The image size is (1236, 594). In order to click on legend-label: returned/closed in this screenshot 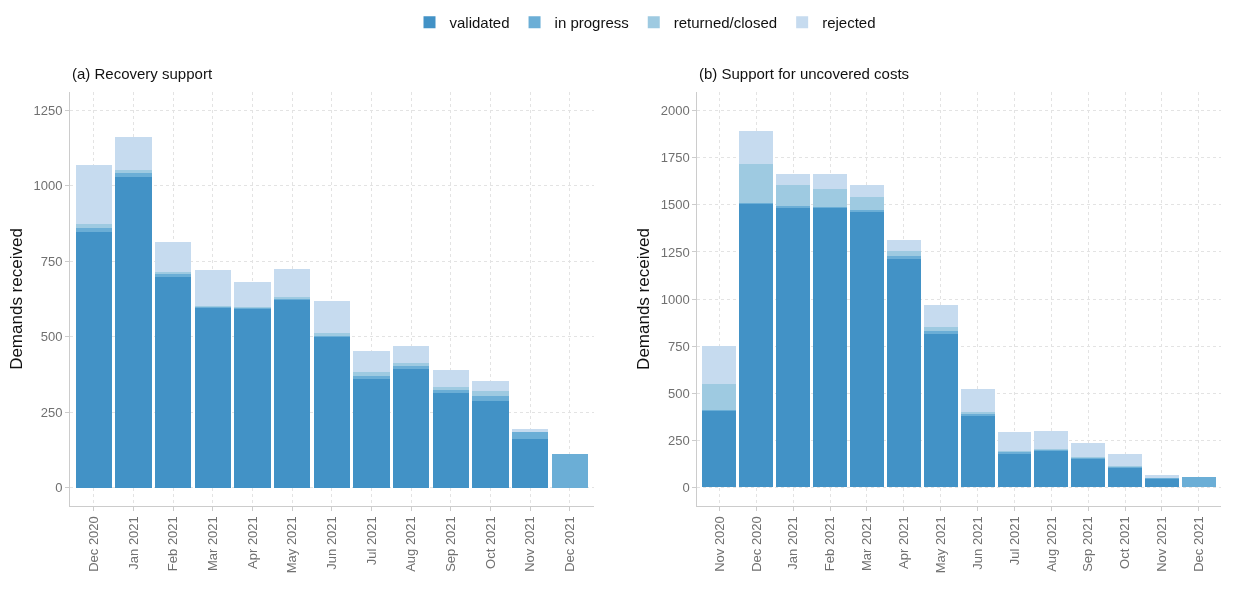, I will do `click(725, 23)`.